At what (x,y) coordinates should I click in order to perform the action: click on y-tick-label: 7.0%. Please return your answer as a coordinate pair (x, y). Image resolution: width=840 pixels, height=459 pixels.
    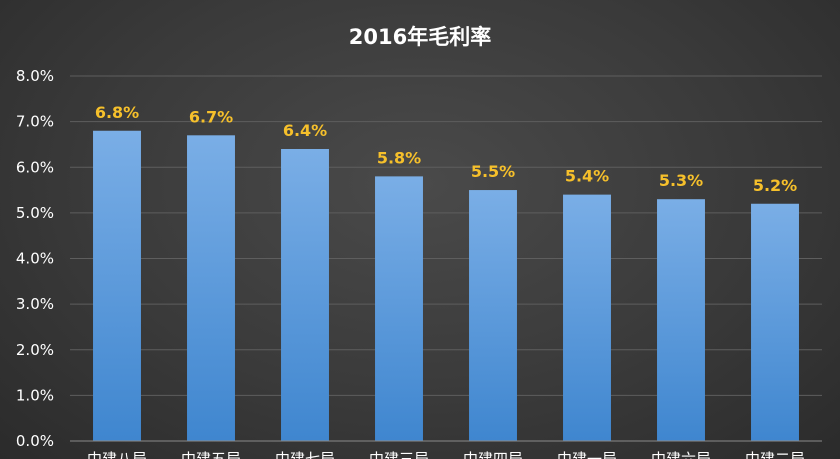
    Looking at the image, I should click on (35, 122).